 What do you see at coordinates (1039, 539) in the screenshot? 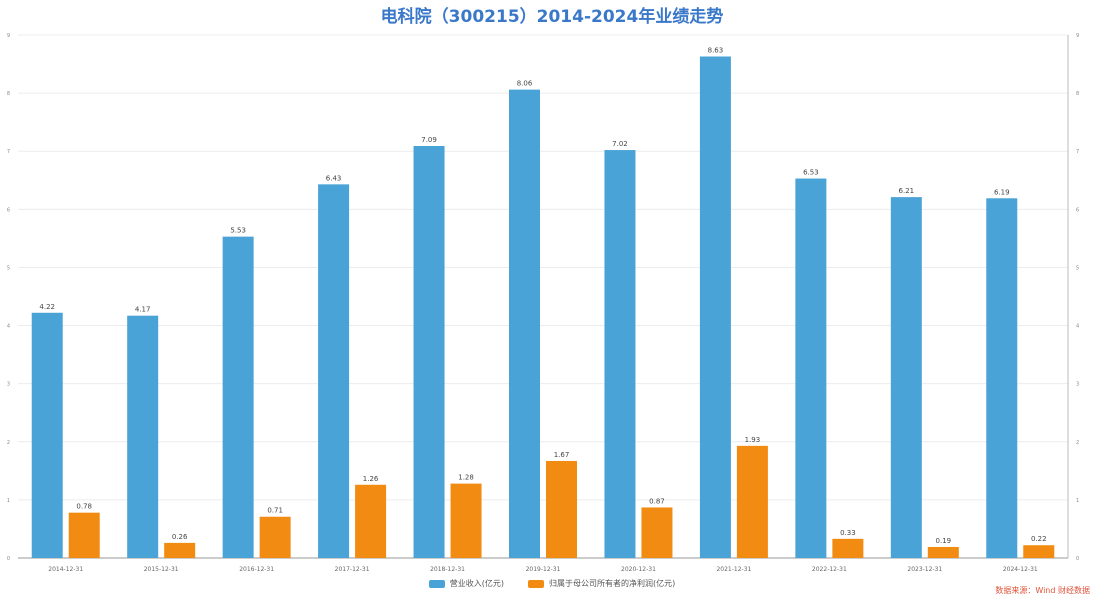
I see `data-label: 0.22` at bounding box center [1039, 539].